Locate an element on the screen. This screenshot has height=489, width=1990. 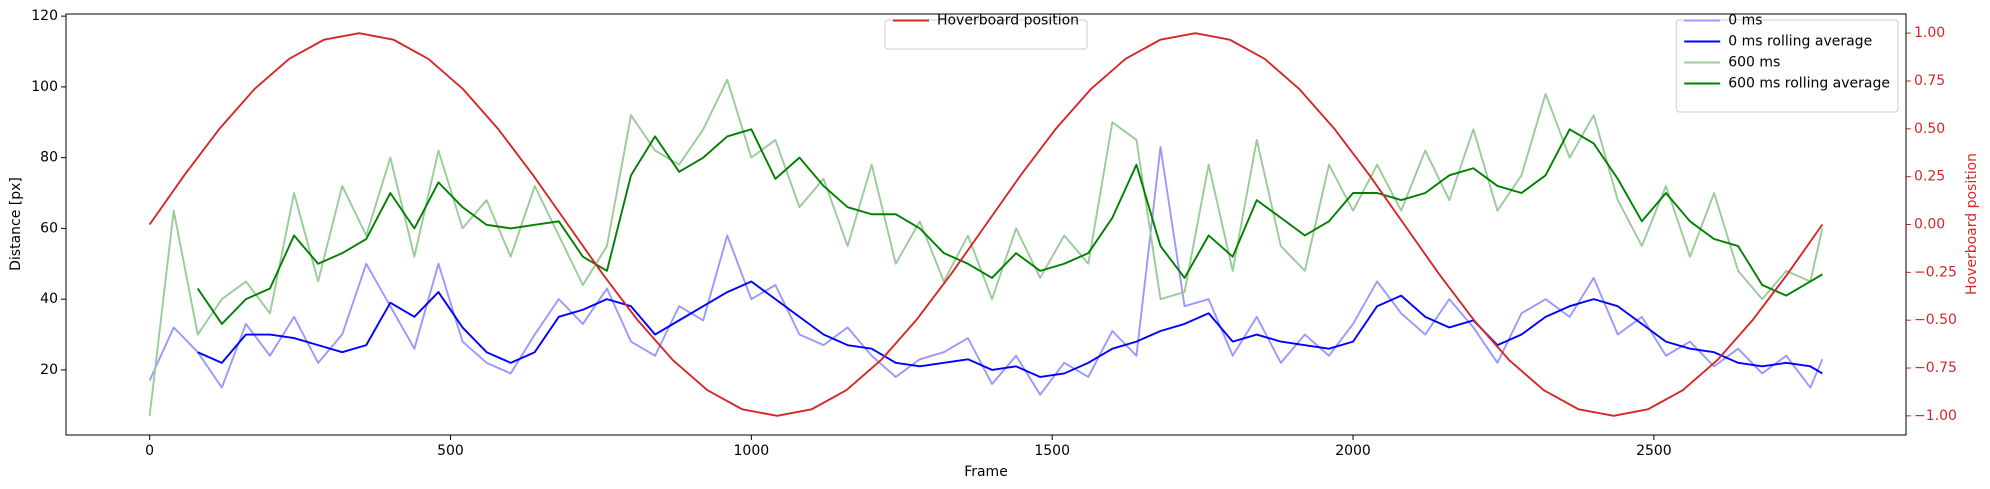
y2-tick-label: −0.50 is located at coordinates (1935, 320).